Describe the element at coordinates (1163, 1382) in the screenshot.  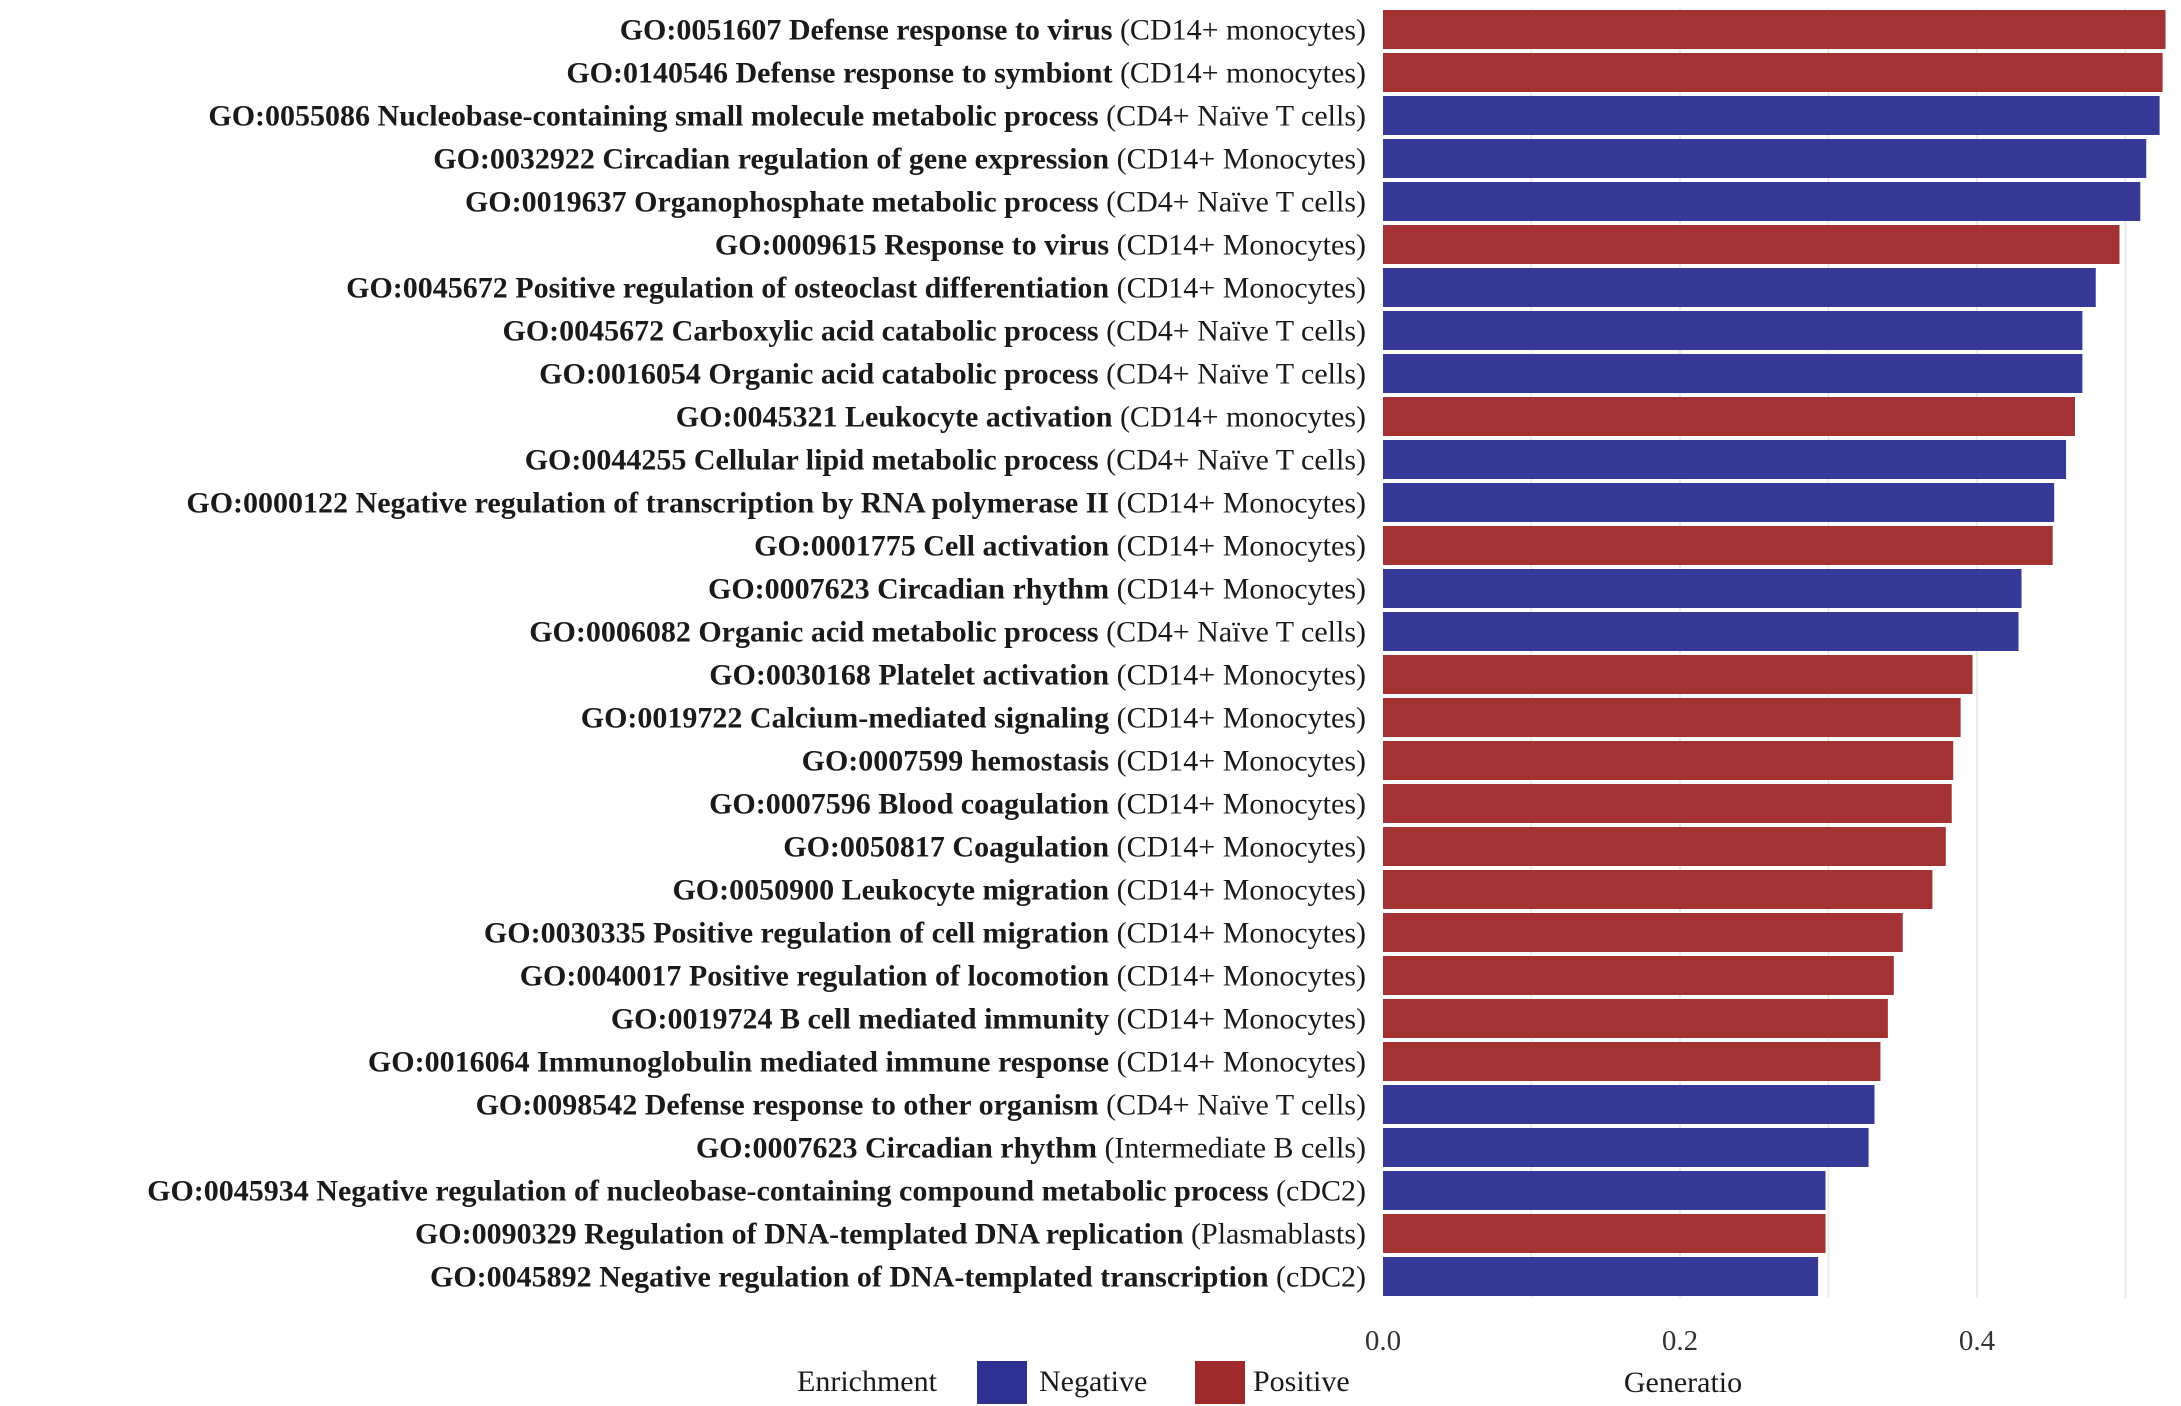
I see `legend-entries: Negative Positive` at that location.